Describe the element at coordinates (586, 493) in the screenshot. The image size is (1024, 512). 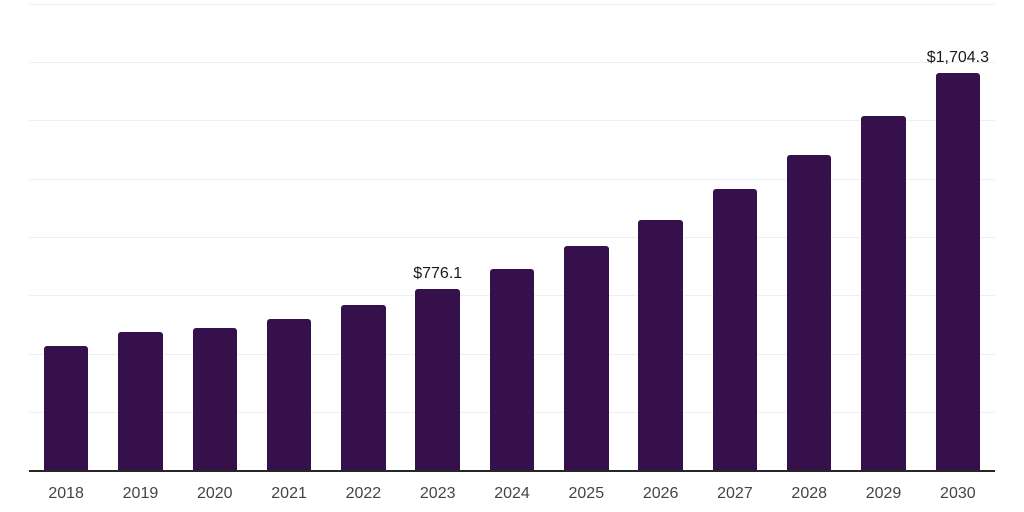
I see `x-tick-label-2025: 2025` at that location.